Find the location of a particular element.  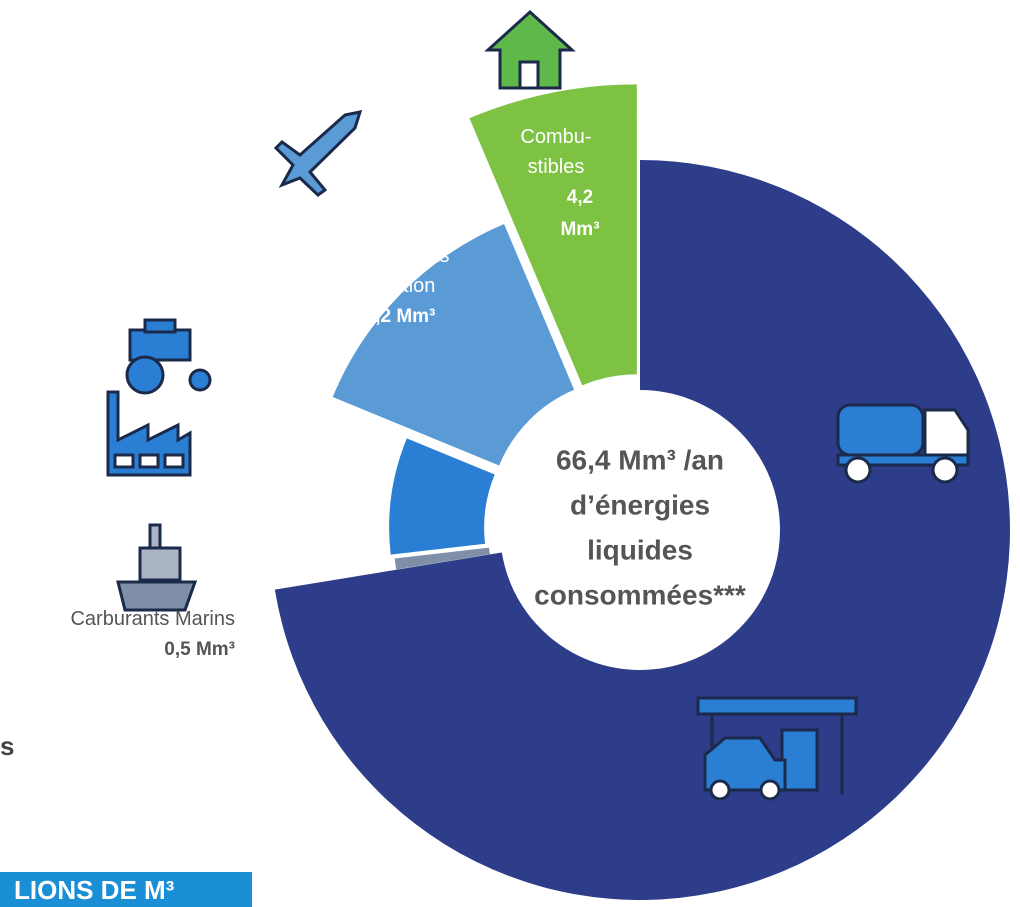

center-label: liquides is located at coordinates (640, 549).